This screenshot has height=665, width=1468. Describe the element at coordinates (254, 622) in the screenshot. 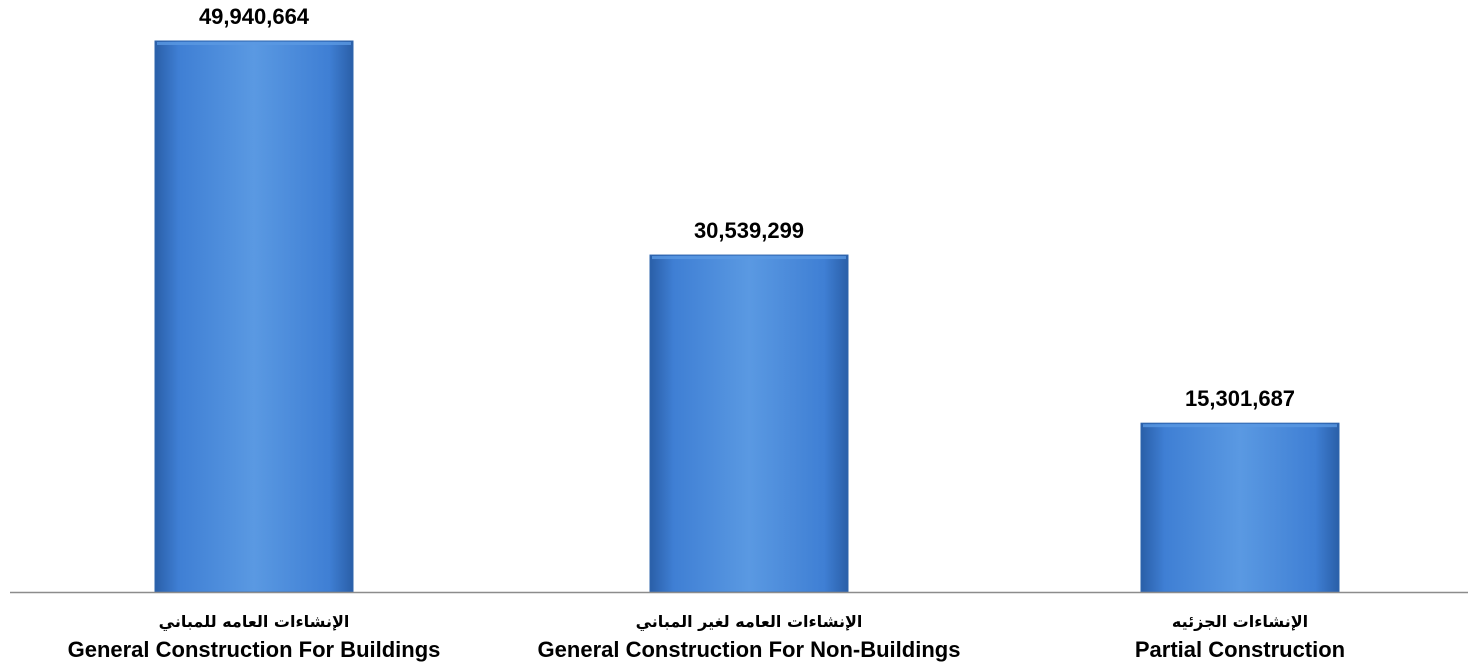

I see `category-label-ar-1: الإنشاءات العامه للمباني` at that location.